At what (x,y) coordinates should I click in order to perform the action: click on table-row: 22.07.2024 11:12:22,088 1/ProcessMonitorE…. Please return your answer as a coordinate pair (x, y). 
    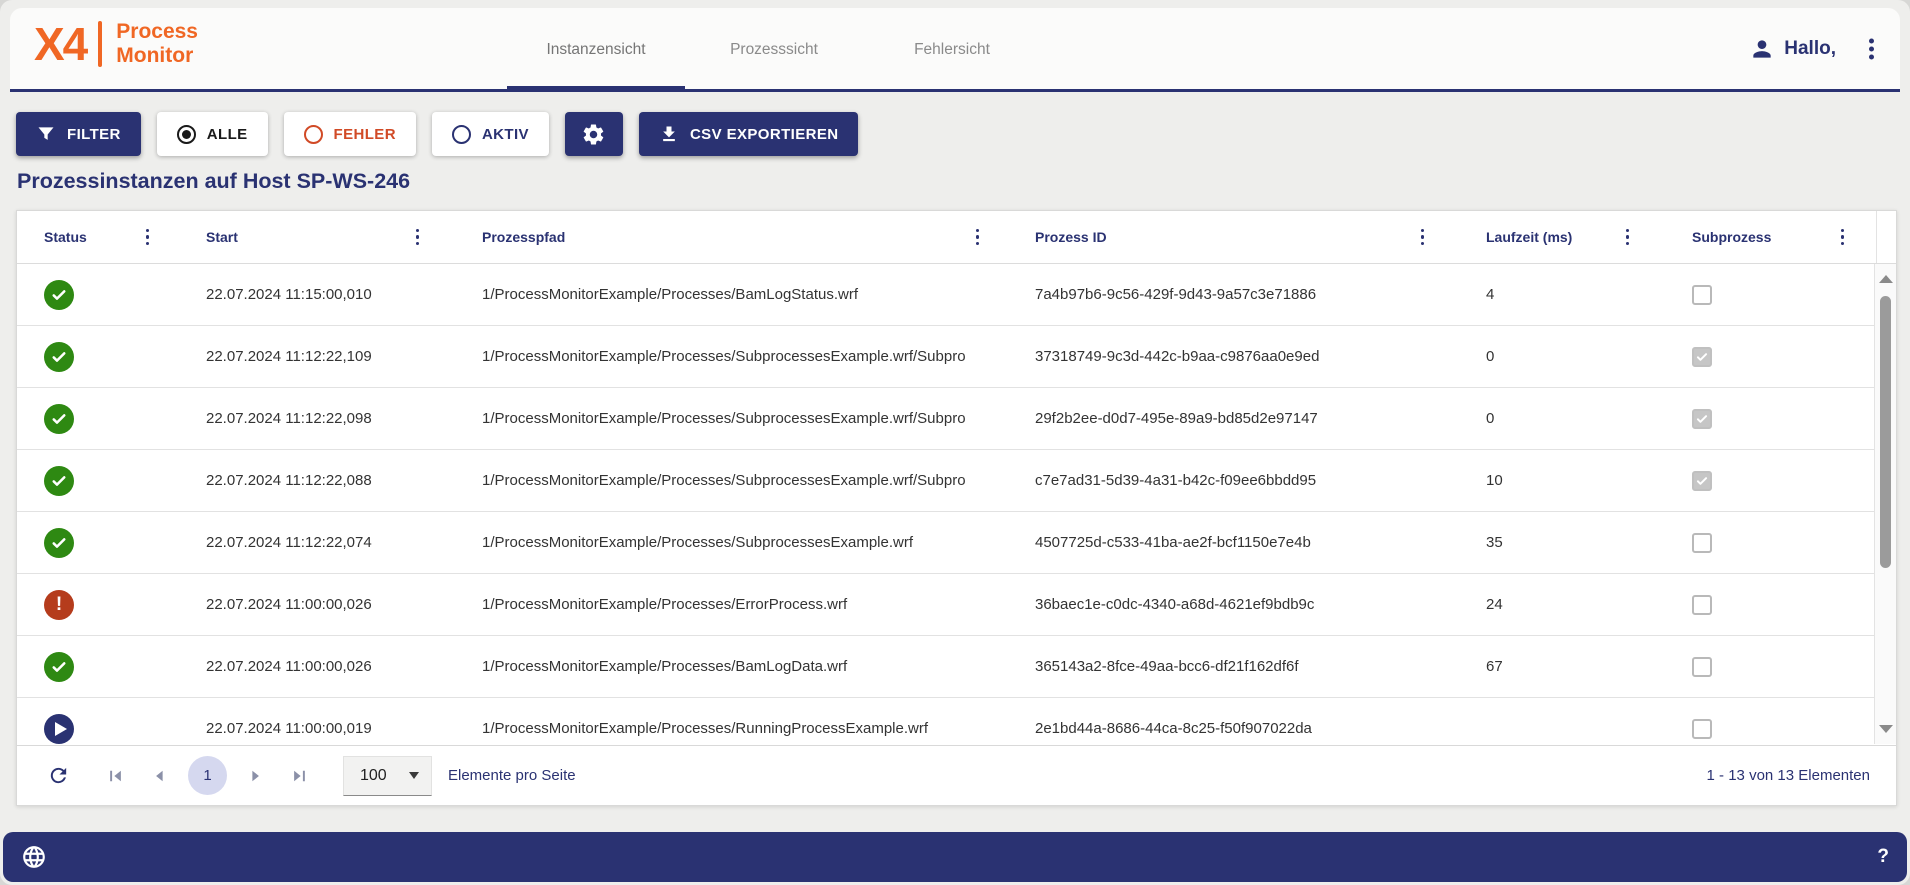
    Looking at the image, I should click on (945, 480).